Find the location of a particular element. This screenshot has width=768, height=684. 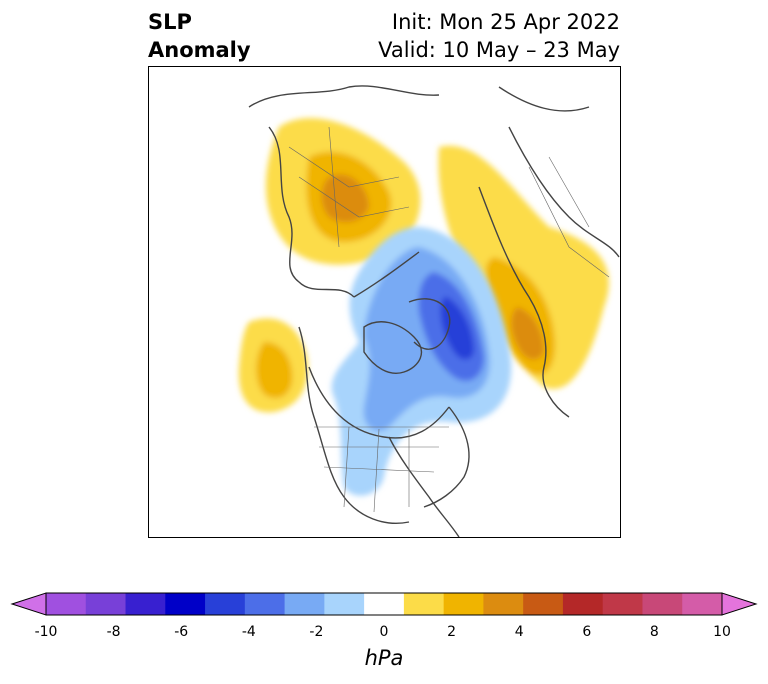

colorbar-tick-label: -10 is located at coordinates (46, 632).